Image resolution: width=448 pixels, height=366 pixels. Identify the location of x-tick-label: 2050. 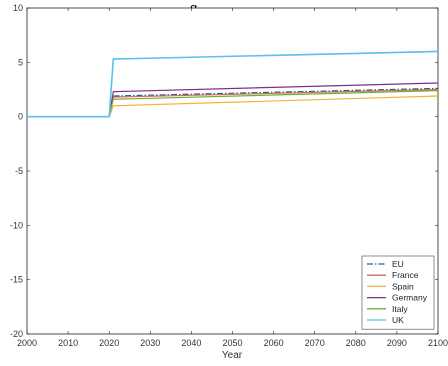
(232, 343).